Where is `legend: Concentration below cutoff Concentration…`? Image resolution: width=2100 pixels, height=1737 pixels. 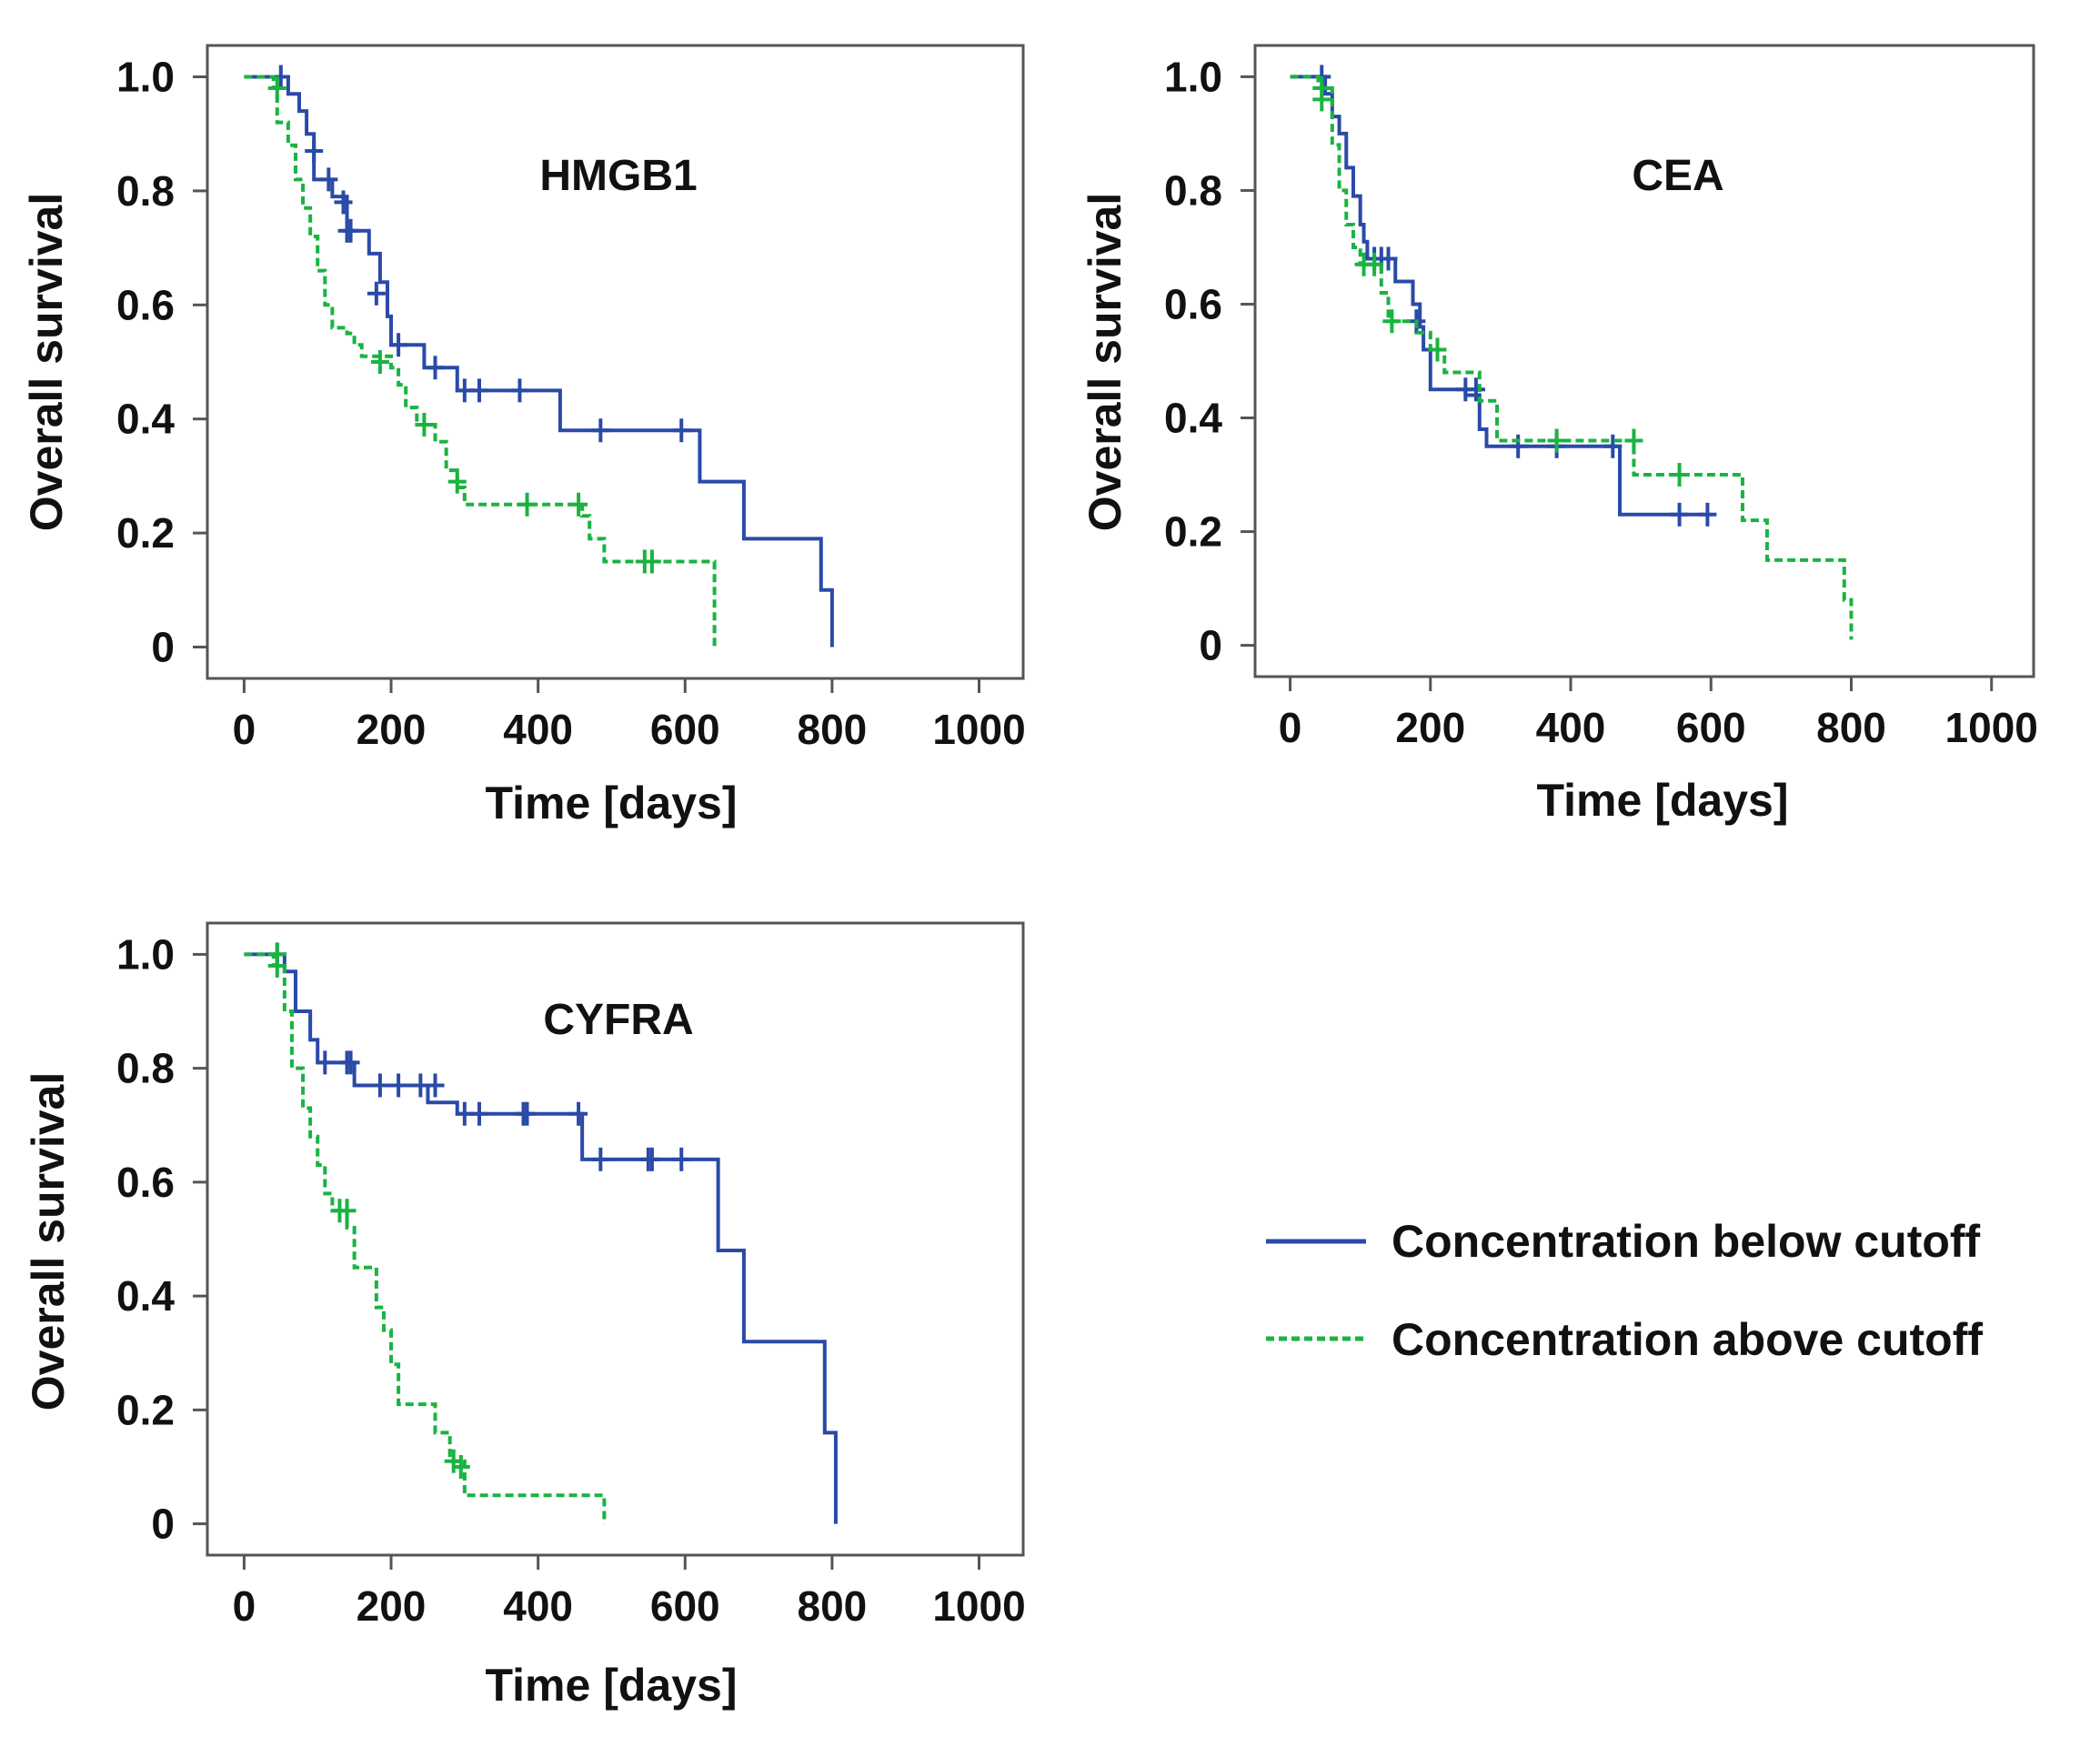
legend: Concentration below cutoff Concentration… is located at coordinates (1624, 1290).